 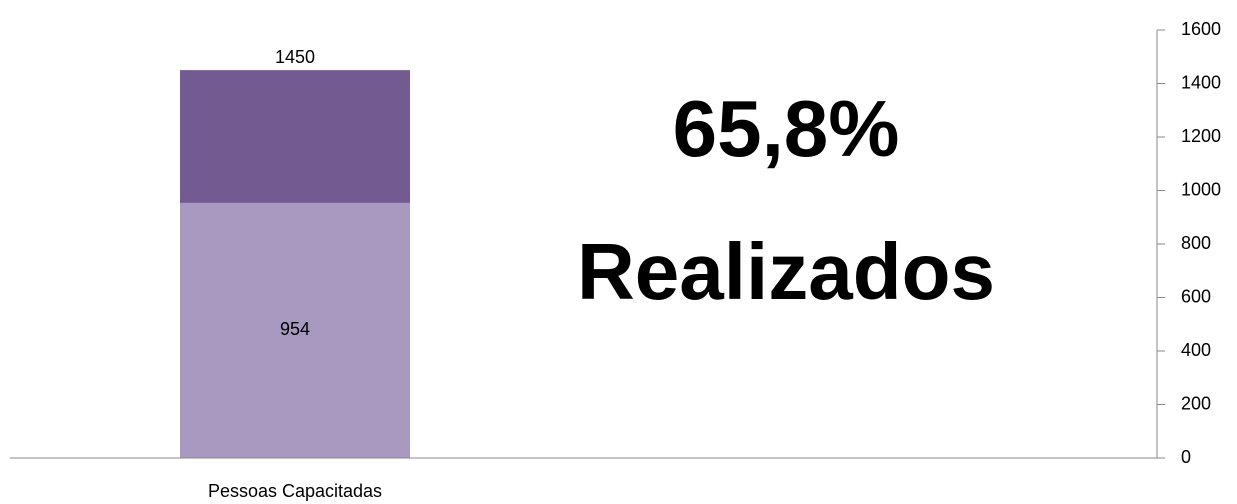 I want to click on y-tick-label: 1000, so click(x=1201, y=189).